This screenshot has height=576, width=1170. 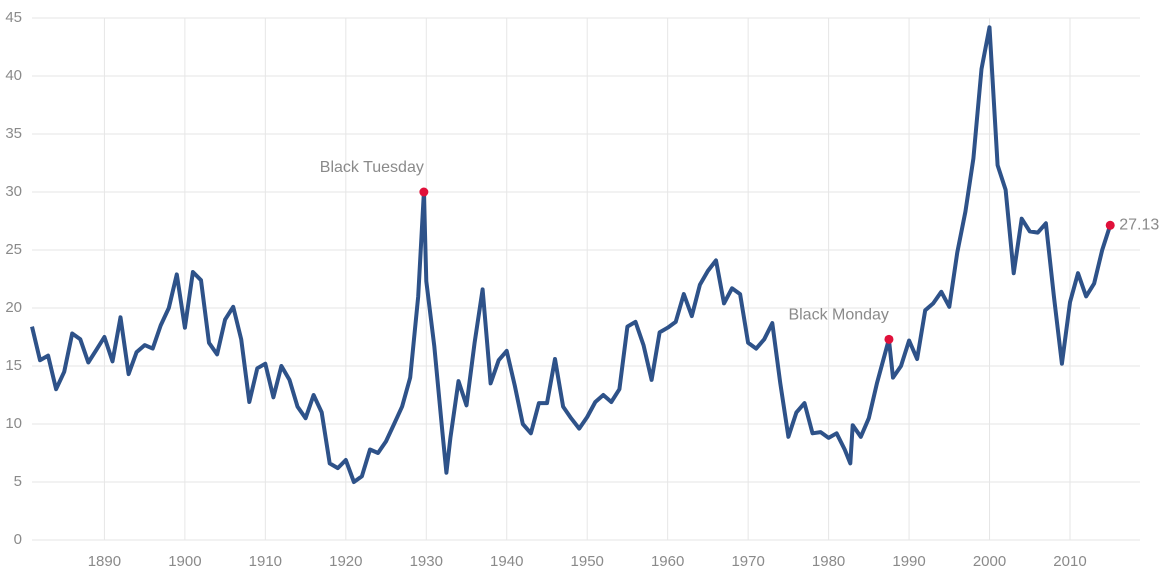 What do you see at coordinates (13, 249) in the screenshot?
I see `y-tick-label: 25` at bounding box center [13, 249].